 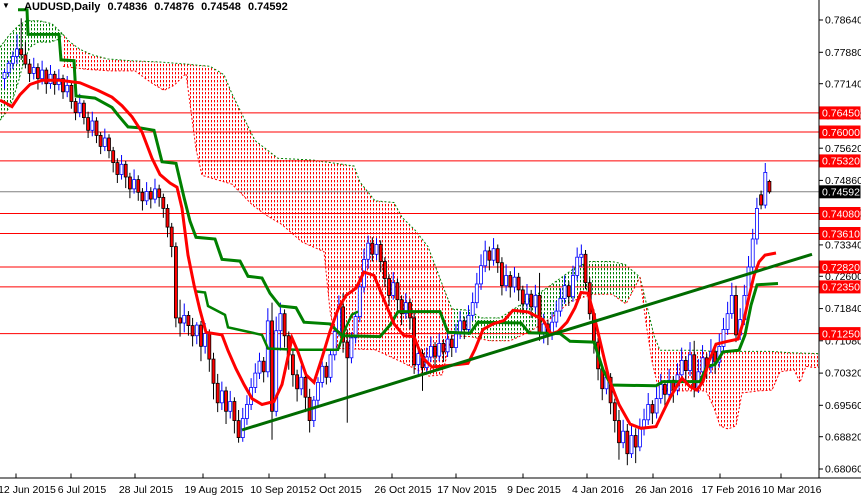 I want to click on price-badge-label: 0.76000, so click(x=841, y=133).